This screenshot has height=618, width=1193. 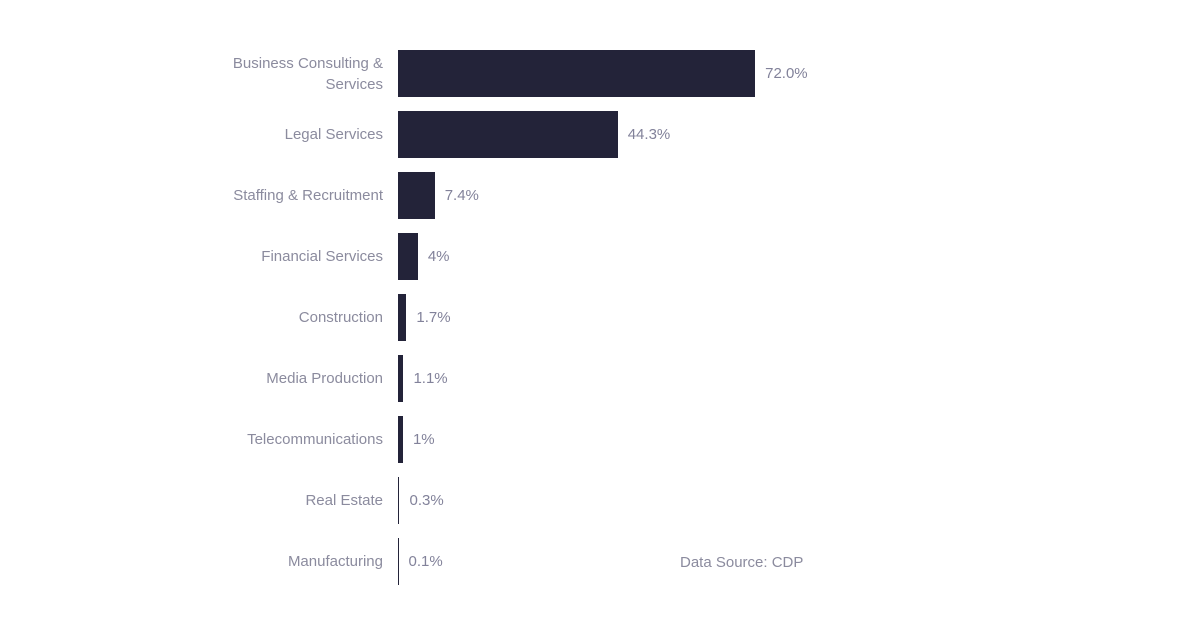 What do you see at coordinates (603, 256) in the screenshot?
I see `bar-area: 4%` at bounding box center [603, 256].